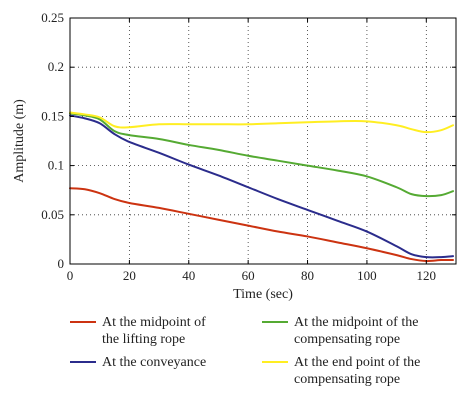 The width and height of the screenshot is (474, 409). I want to click on x-tick-label: 20, so click(129, 275).